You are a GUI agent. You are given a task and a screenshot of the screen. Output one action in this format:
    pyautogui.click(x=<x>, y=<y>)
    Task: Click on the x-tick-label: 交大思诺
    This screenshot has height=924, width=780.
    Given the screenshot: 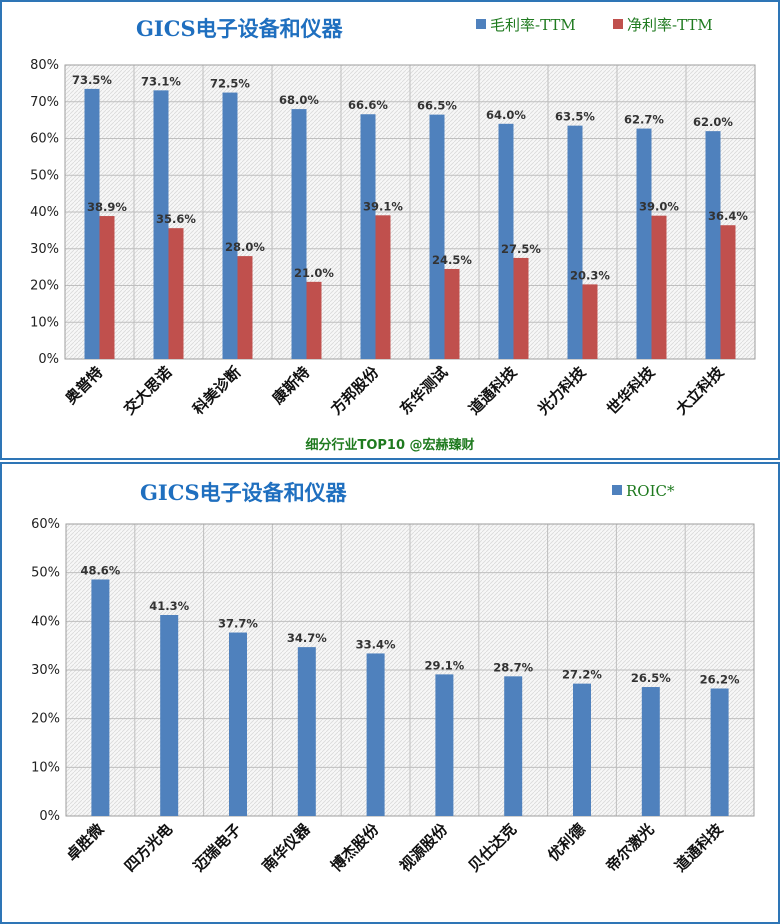 What is the action you would take?
    pyautogui.click(x=147, y=390)
    